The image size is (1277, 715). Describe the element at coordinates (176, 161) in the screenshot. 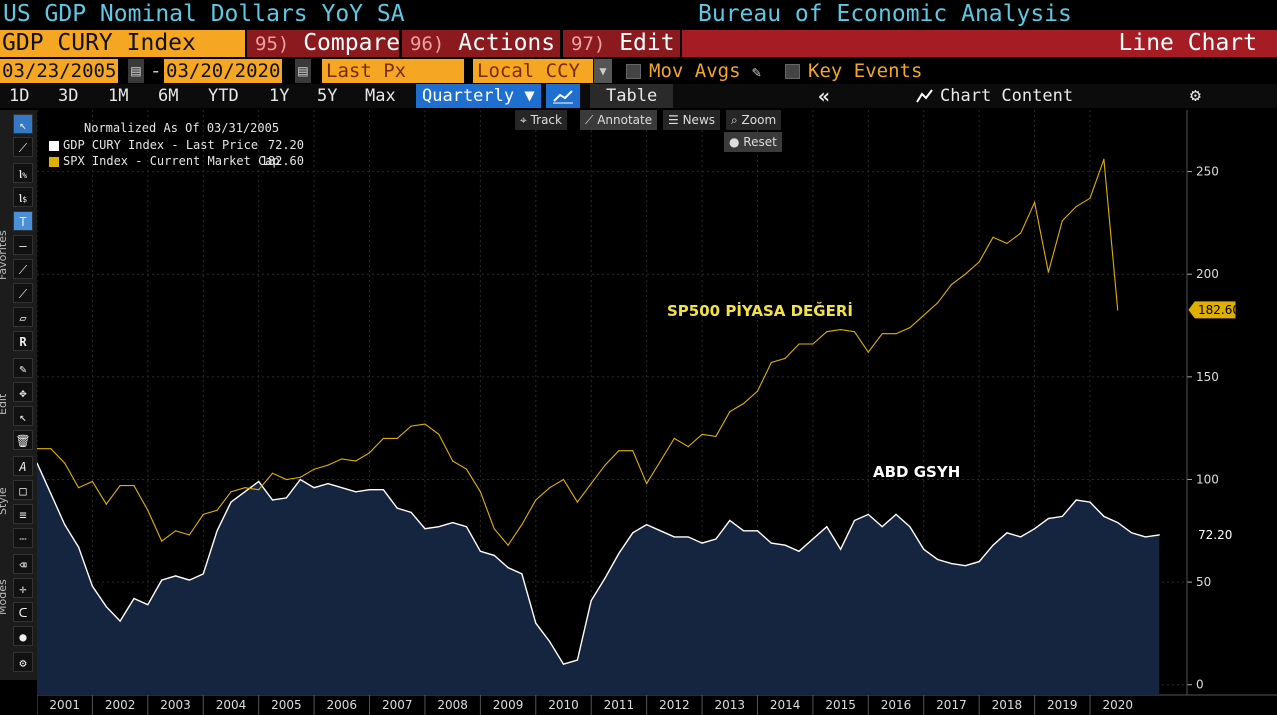

I see `legend-item-spx: SPX Index - Current Market Cap 182.60` at that location.